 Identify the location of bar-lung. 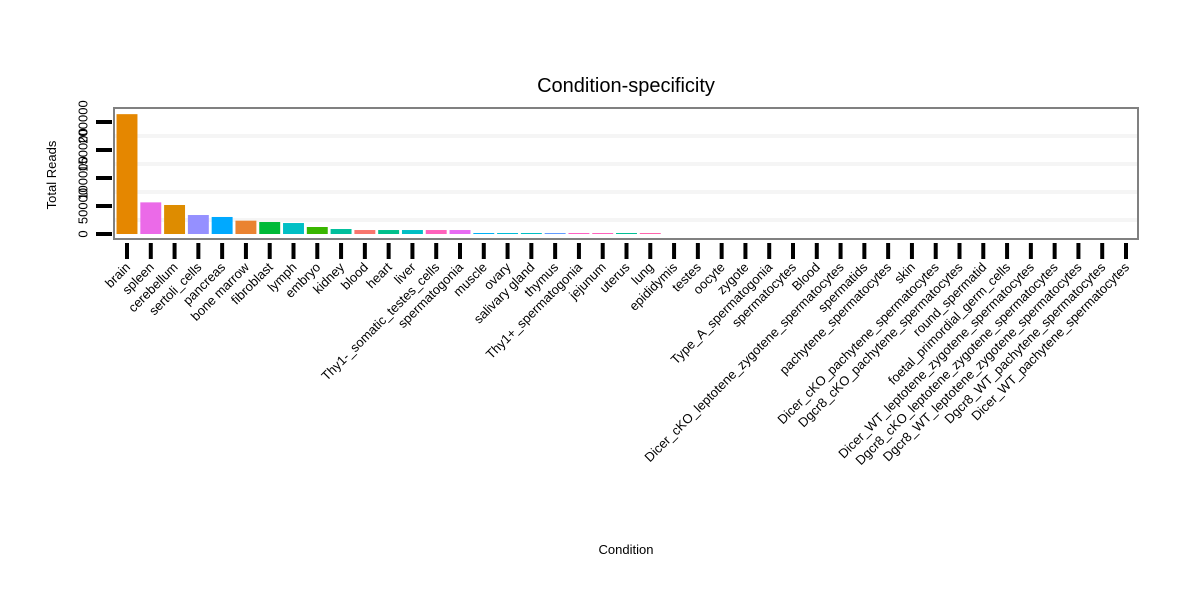
(650, 233).